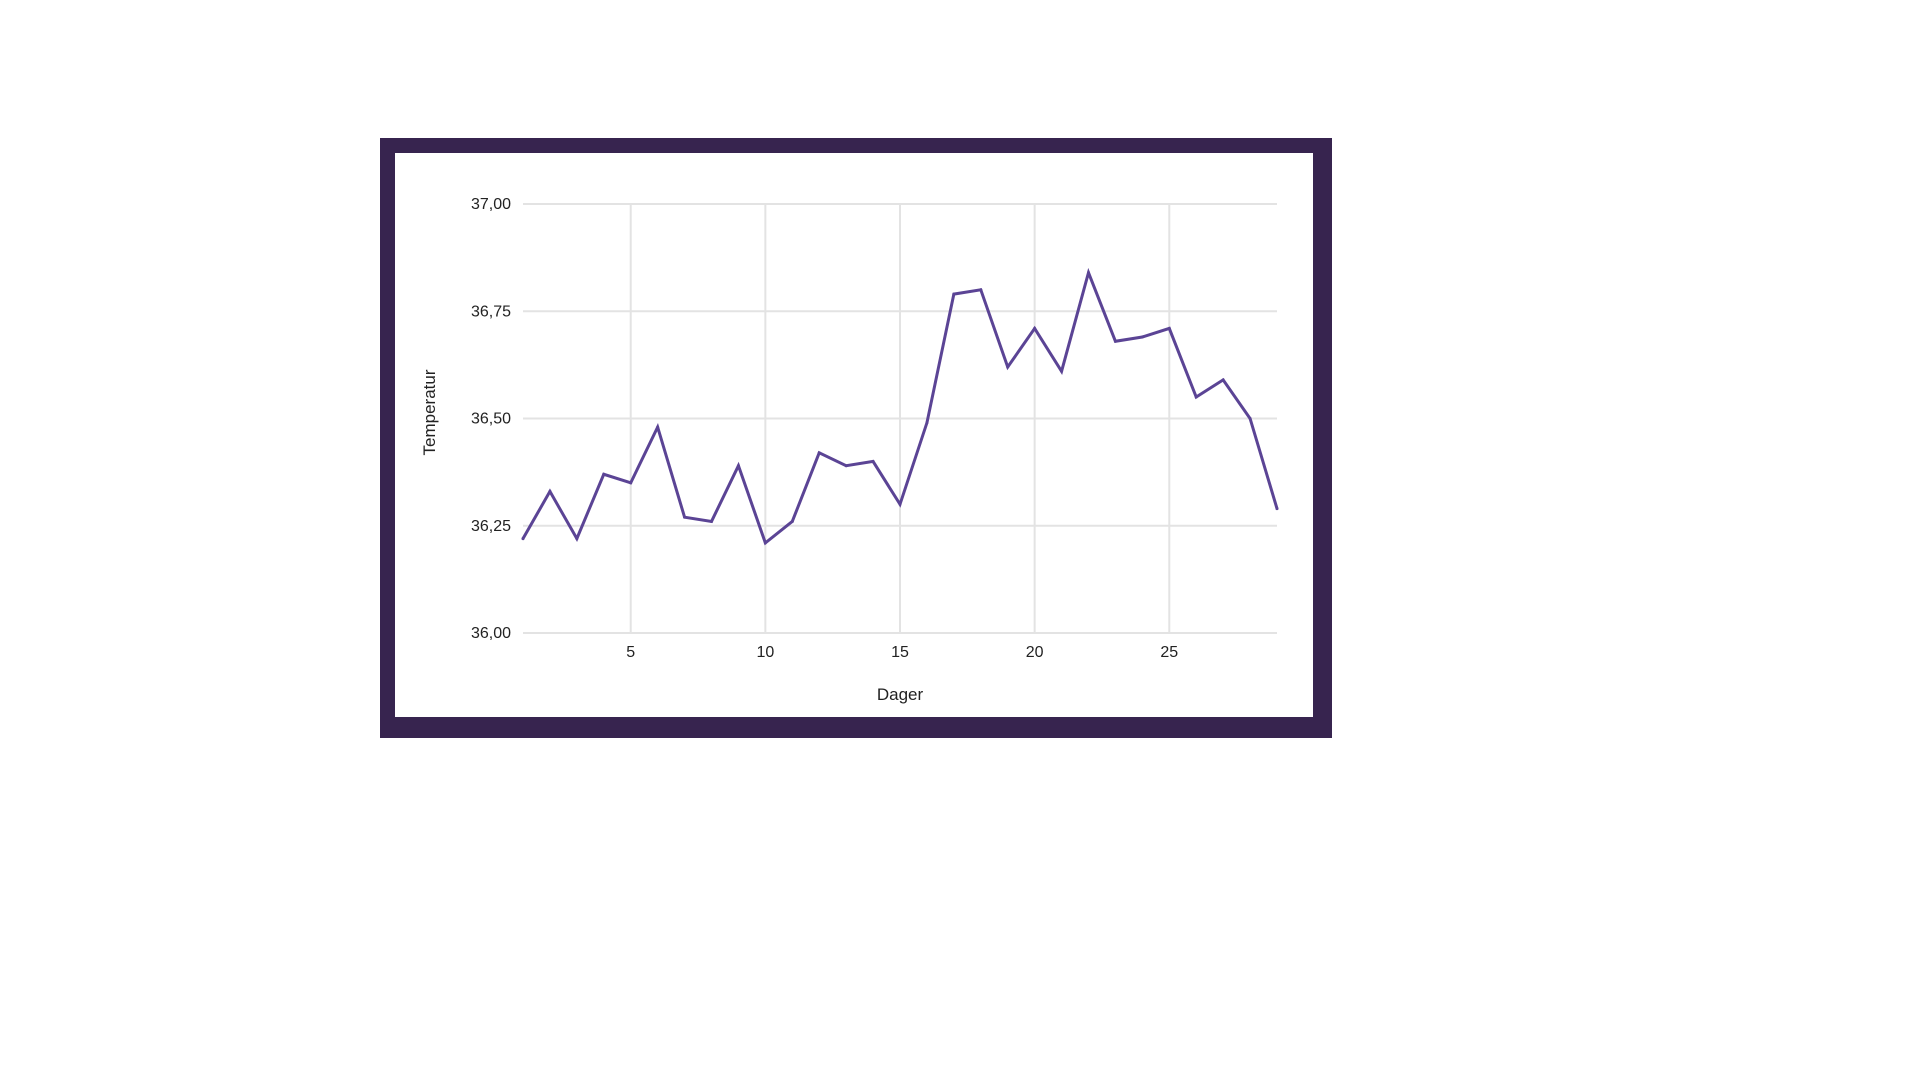 The image size is (1920, 1080). I want to click on x-tick-label: 5, so click(630, 652).